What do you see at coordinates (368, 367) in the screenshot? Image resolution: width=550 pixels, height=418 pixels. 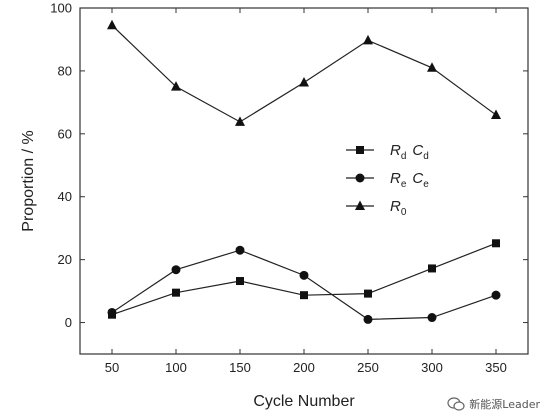 I see `x-tick-label: 250` at bounding box center [368, 367].